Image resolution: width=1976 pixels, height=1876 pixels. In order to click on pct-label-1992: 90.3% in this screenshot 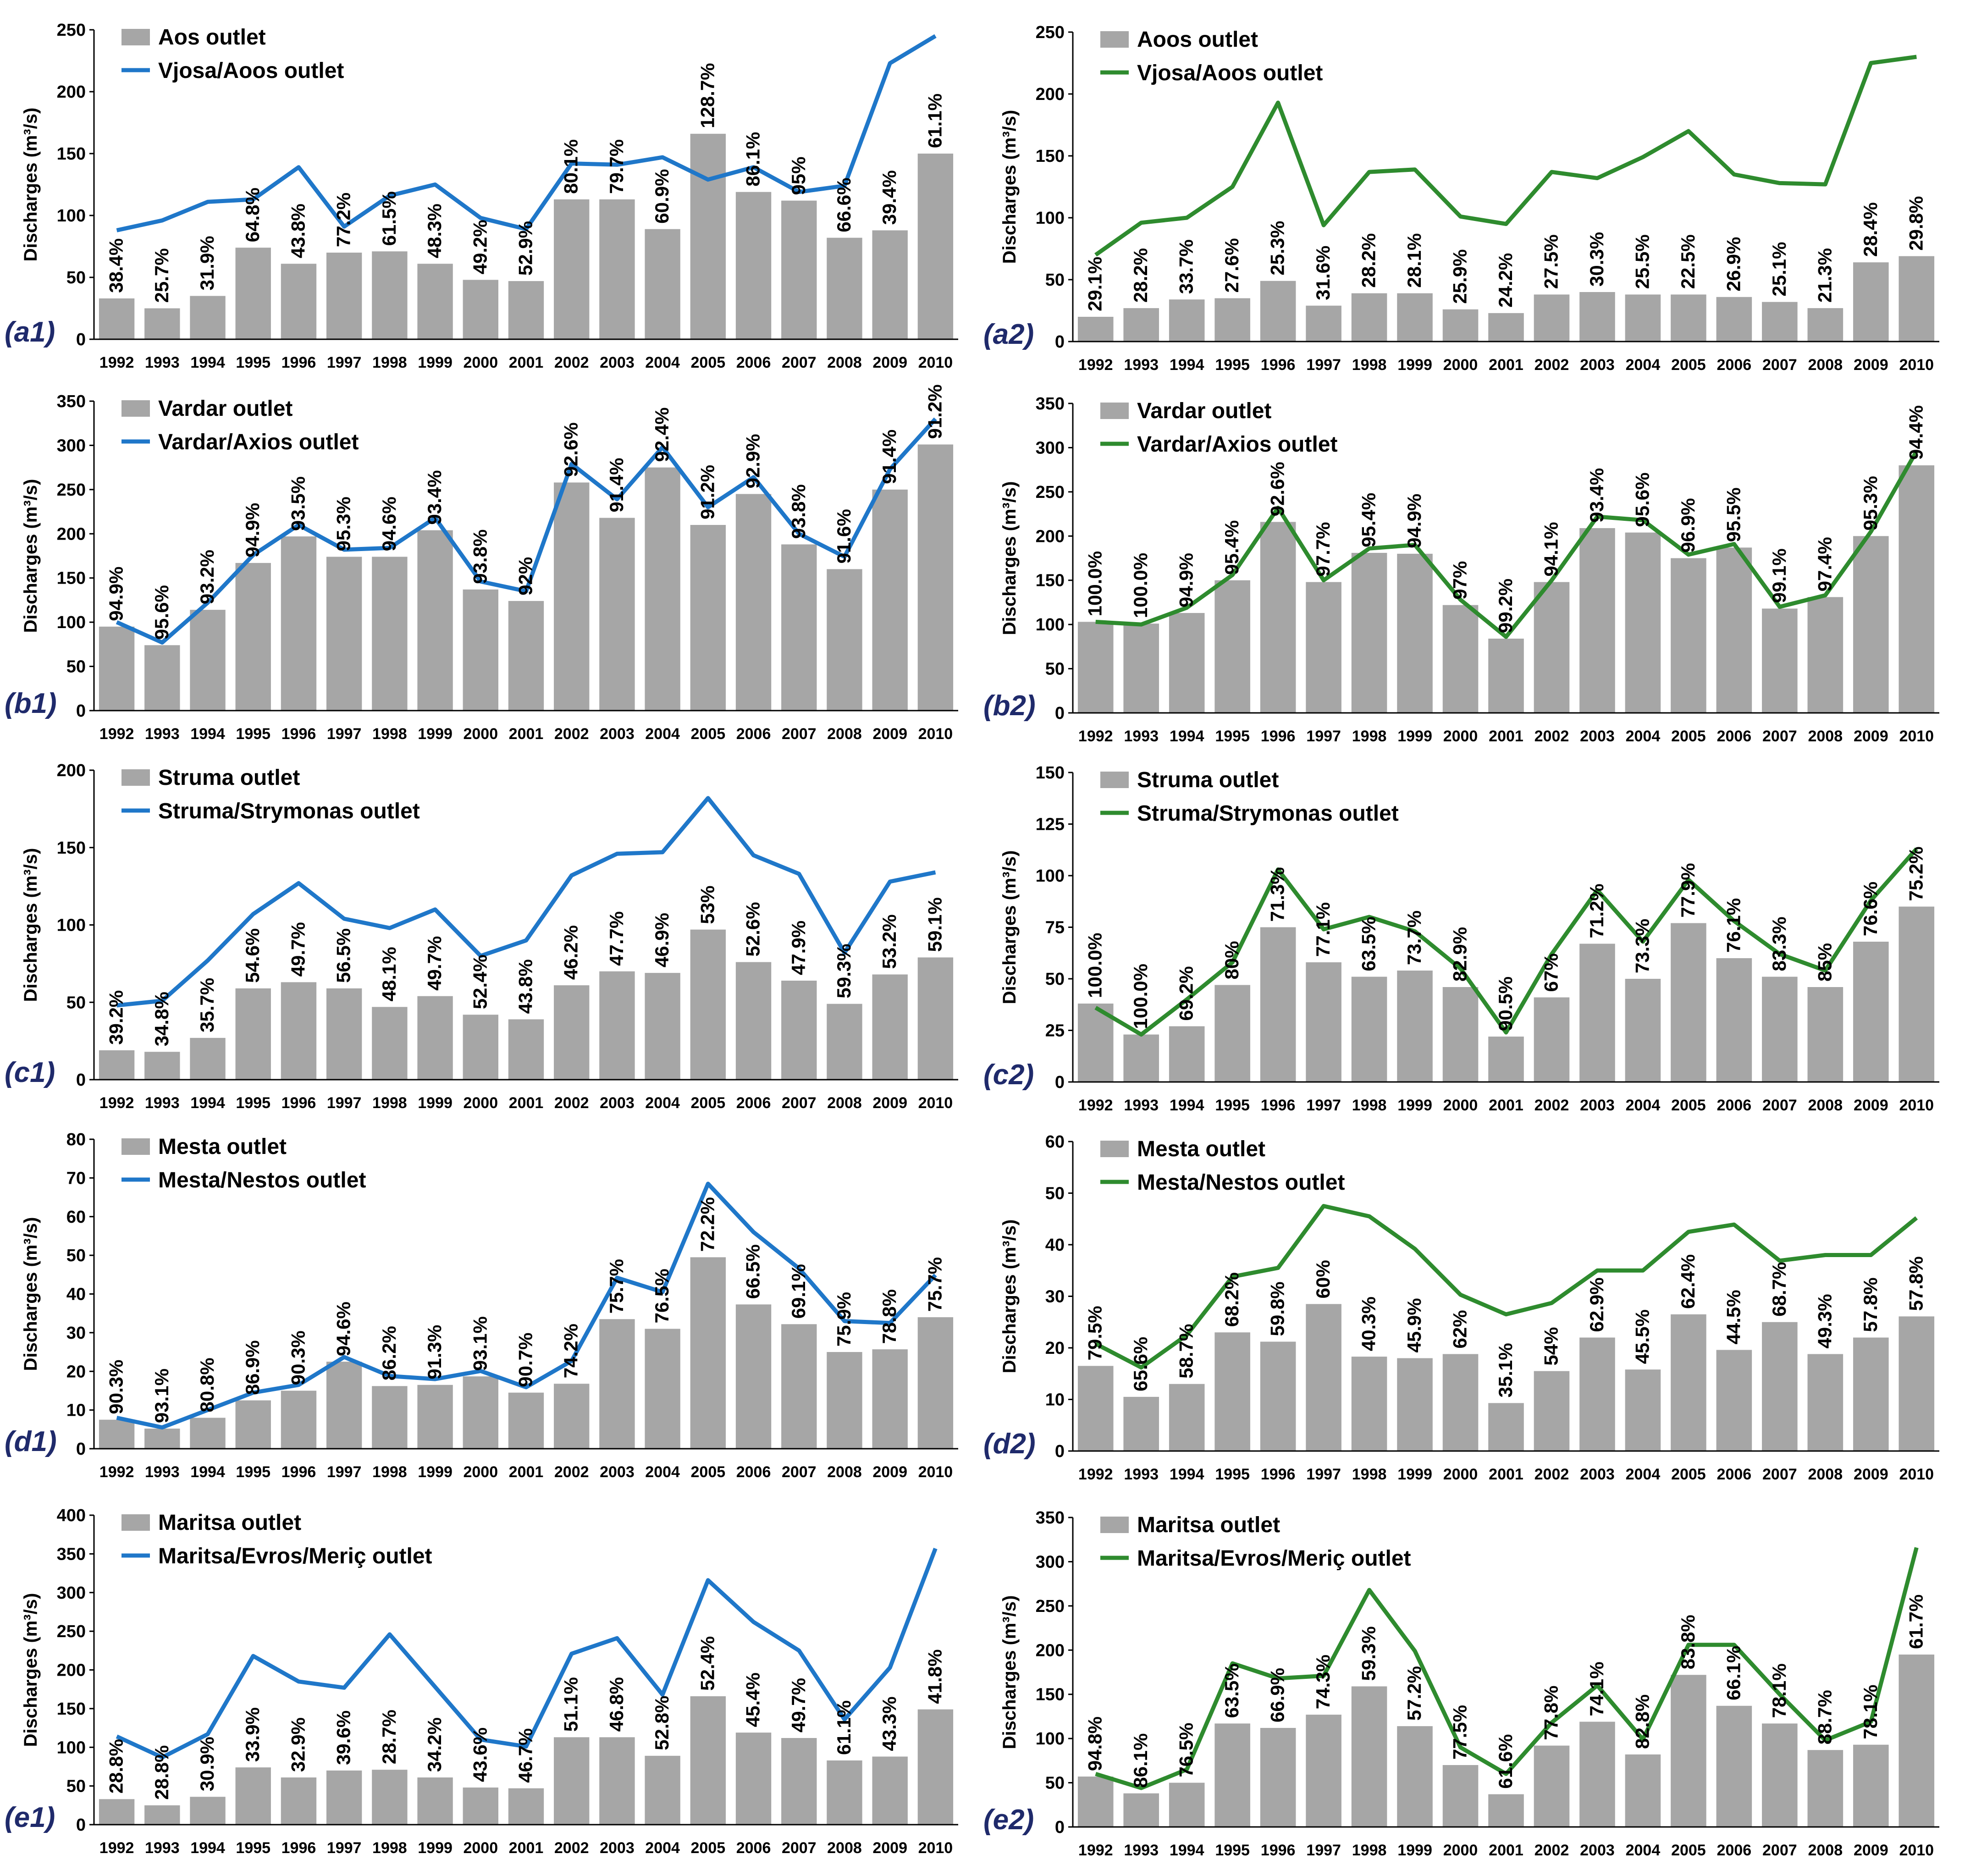, I will do `click(116, 1387)`.